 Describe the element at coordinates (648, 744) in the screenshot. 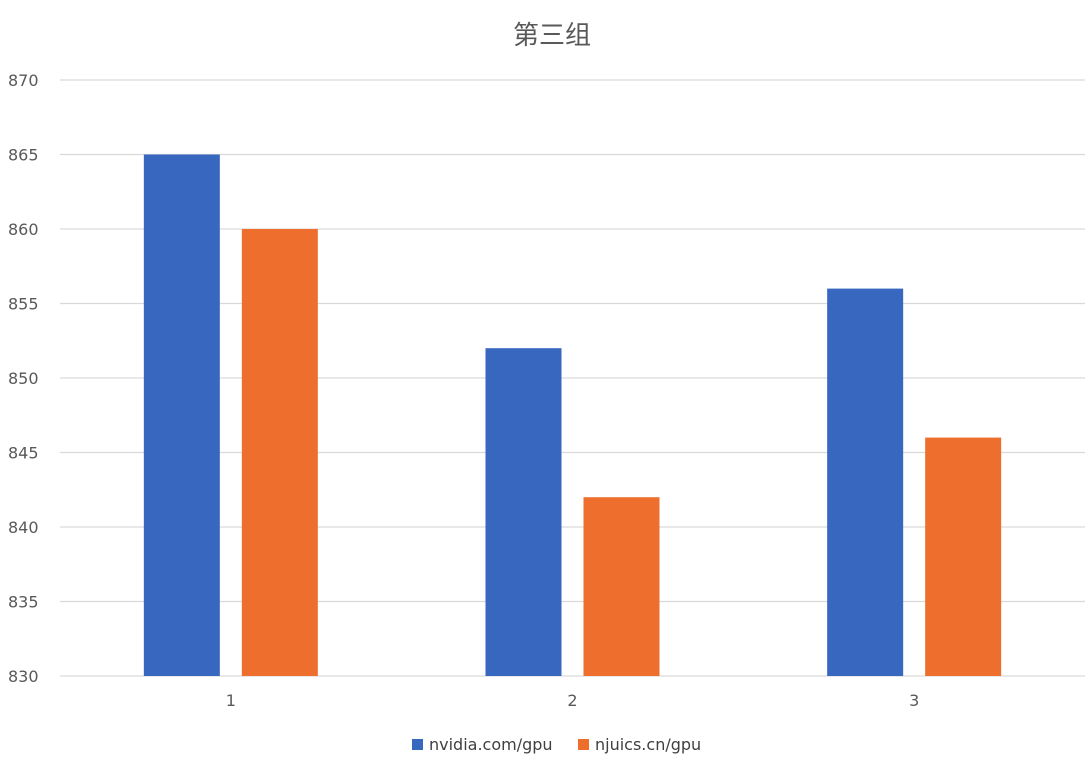

I see `legend-label: njuics.cn/gpu` at that location.